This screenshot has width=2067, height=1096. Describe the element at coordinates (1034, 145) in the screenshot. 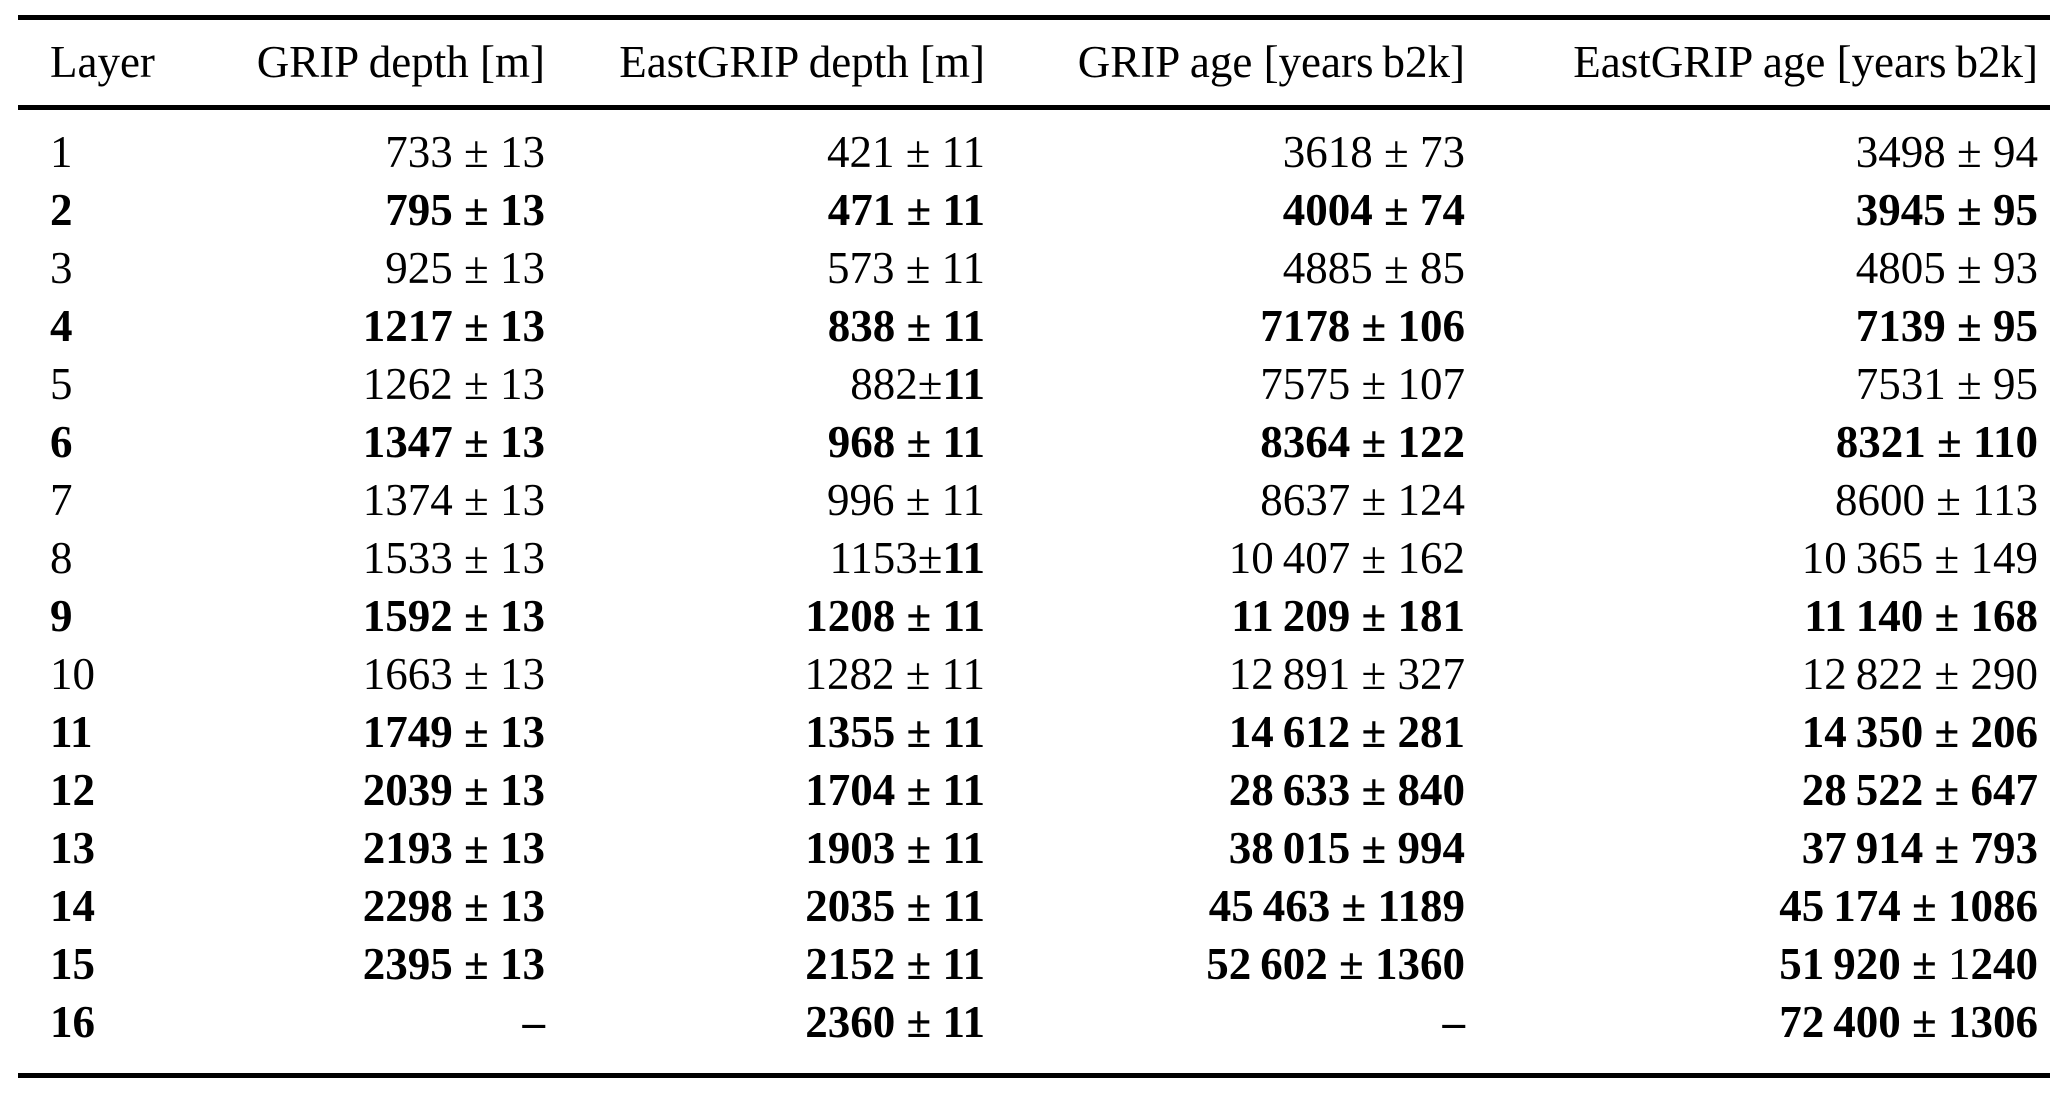

I see `table-row: 1 733 ± 13 421 ± 11 3618 ± 73 3498 ± 94` at that location.